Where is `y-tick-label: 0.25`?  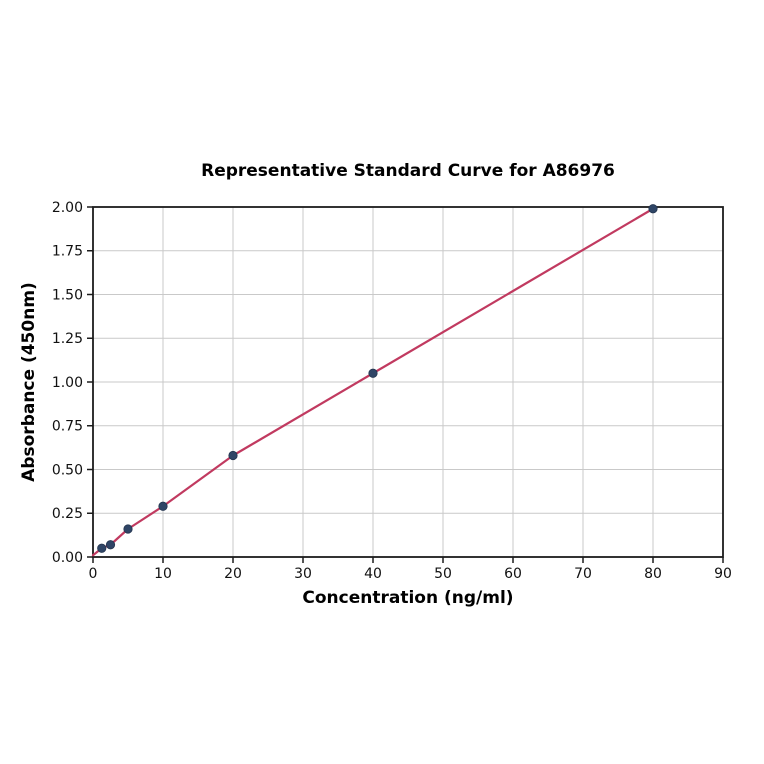 y-tick-label: 0.25 is located at coordinates (67, 514).